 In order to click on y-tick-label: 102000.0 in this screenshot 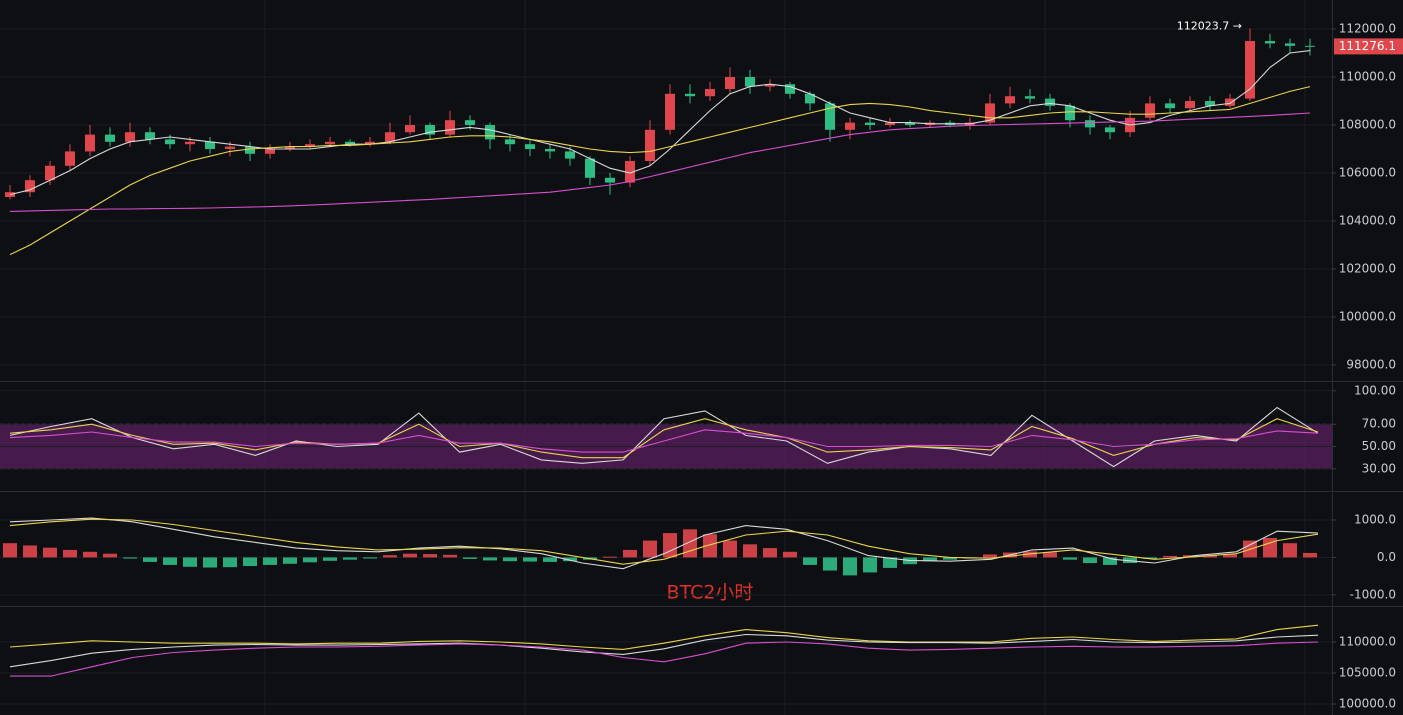, I will do `click(1367, 268)`.